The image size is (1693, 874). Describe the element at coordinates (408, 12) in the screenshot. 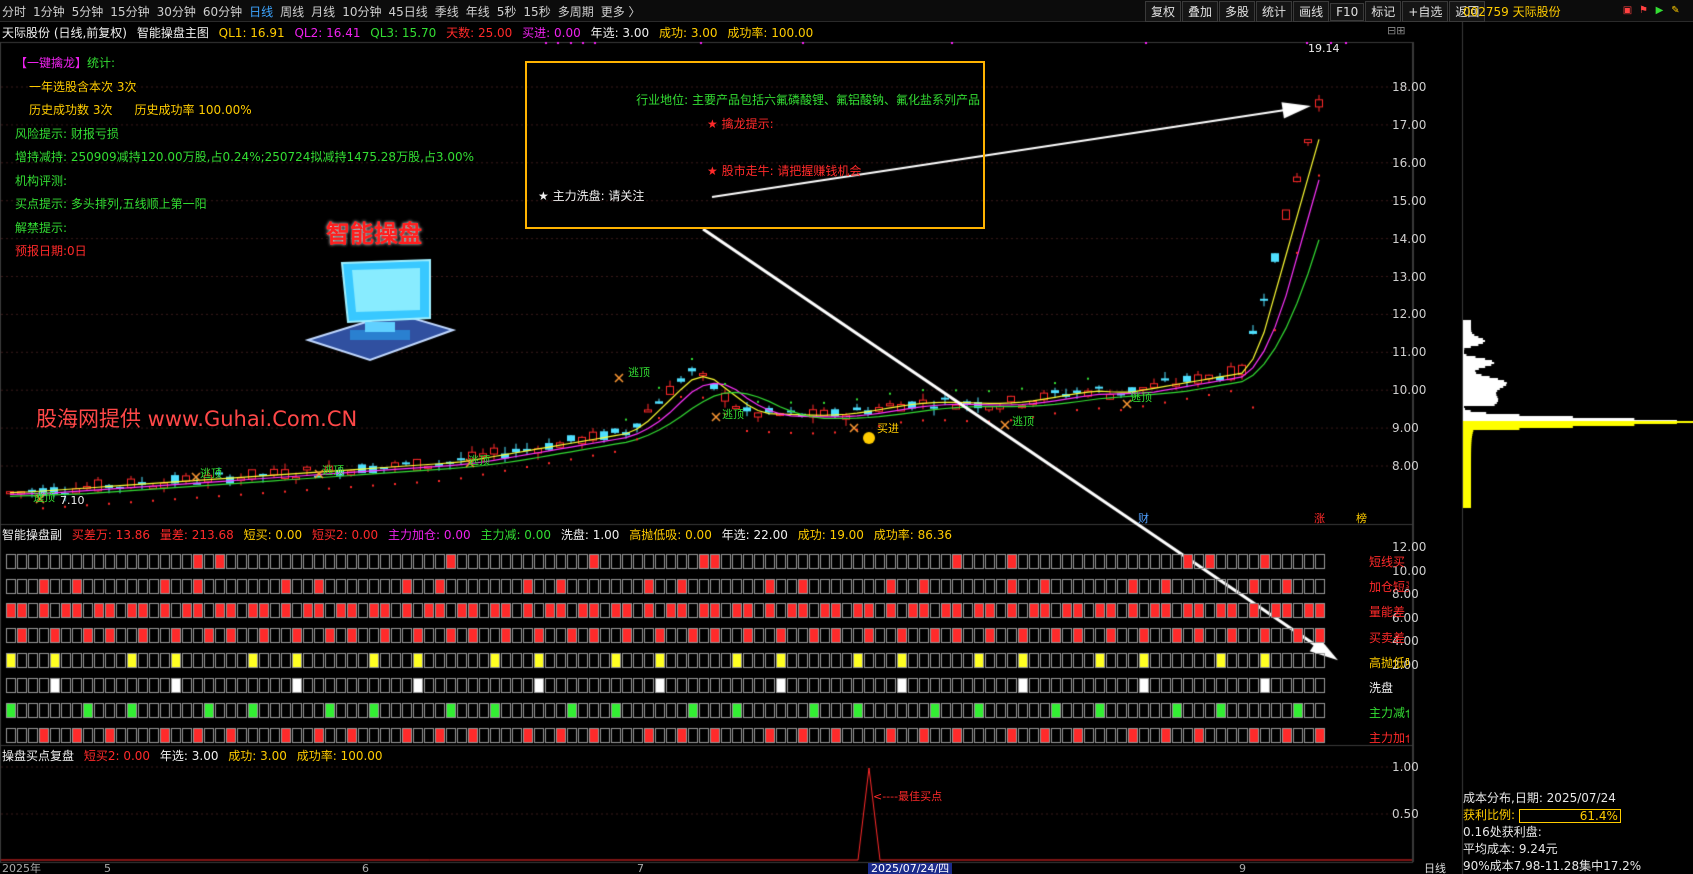

I see `period-tab: 45日线` at that location.